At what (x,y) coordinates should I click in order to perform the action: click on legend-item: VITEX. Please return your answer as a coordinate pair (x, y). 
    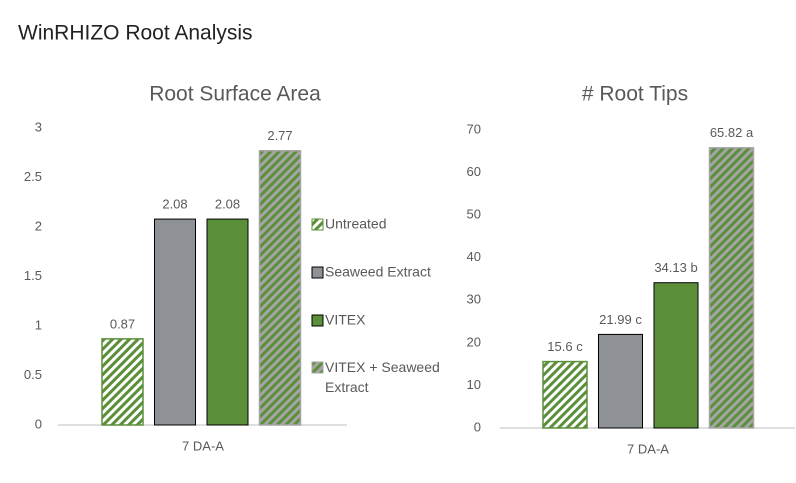
    Looking at the image, I should click on (338, 320).